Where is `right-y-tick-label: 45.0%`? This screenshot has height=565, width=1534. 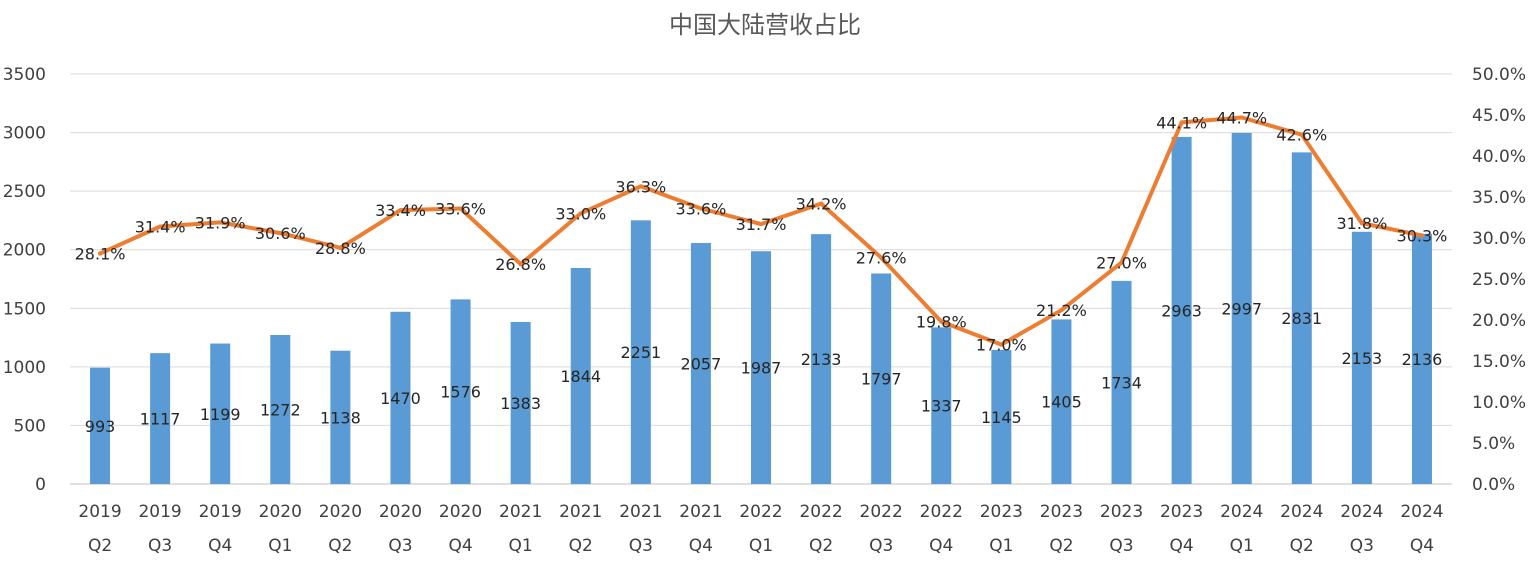 right-y-tick-label: 45.0% is located at coordinates (1499, 116).